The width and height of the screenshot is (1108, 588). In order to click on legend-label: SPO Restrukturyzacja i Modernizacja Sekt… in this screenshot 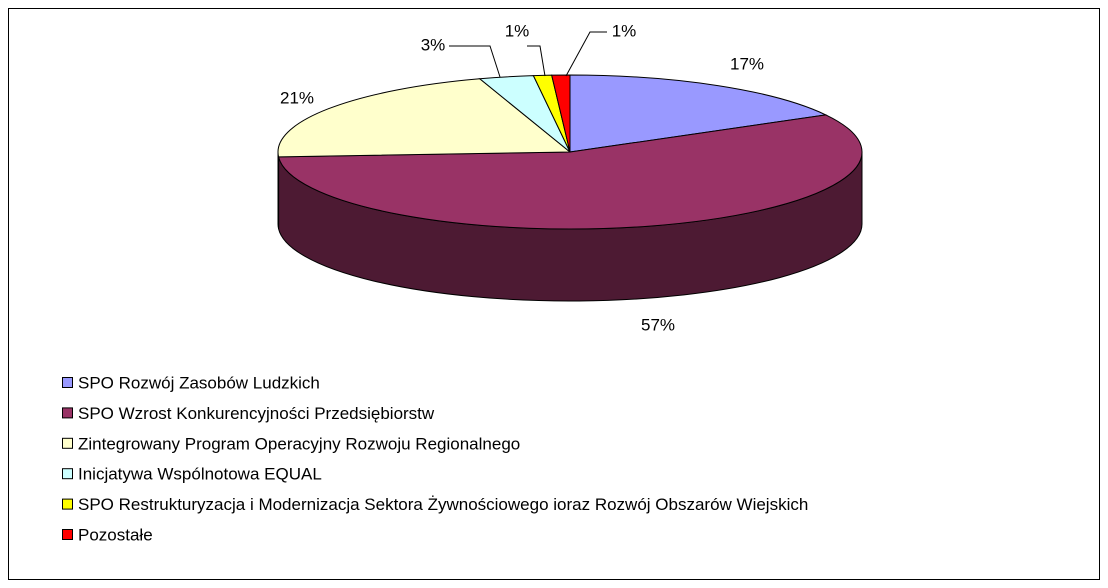, I will do `click(443, 504)`.